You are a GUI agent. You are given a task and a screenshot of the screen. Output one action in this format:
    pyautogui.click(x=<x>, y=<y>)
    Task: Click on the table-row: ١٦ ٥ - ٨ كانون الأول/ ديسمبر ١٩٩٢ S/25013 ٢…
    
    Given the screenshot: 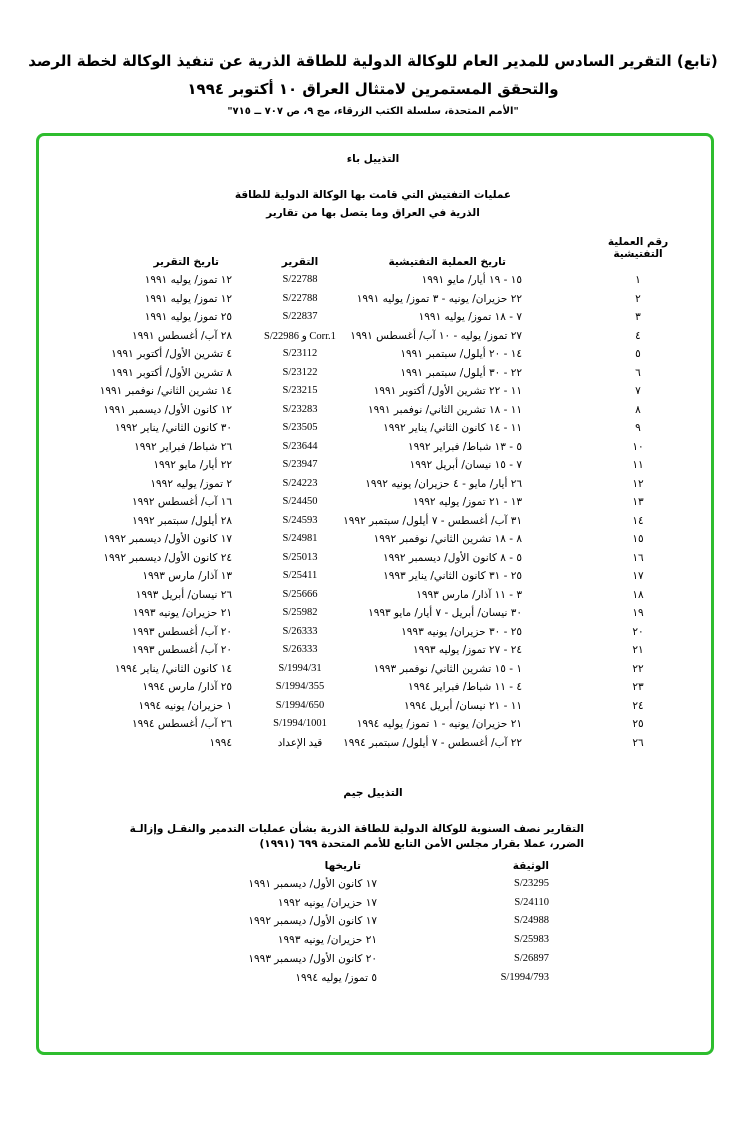 What is the action you would take?
    pyautogui.click(x=373, y=561)
    